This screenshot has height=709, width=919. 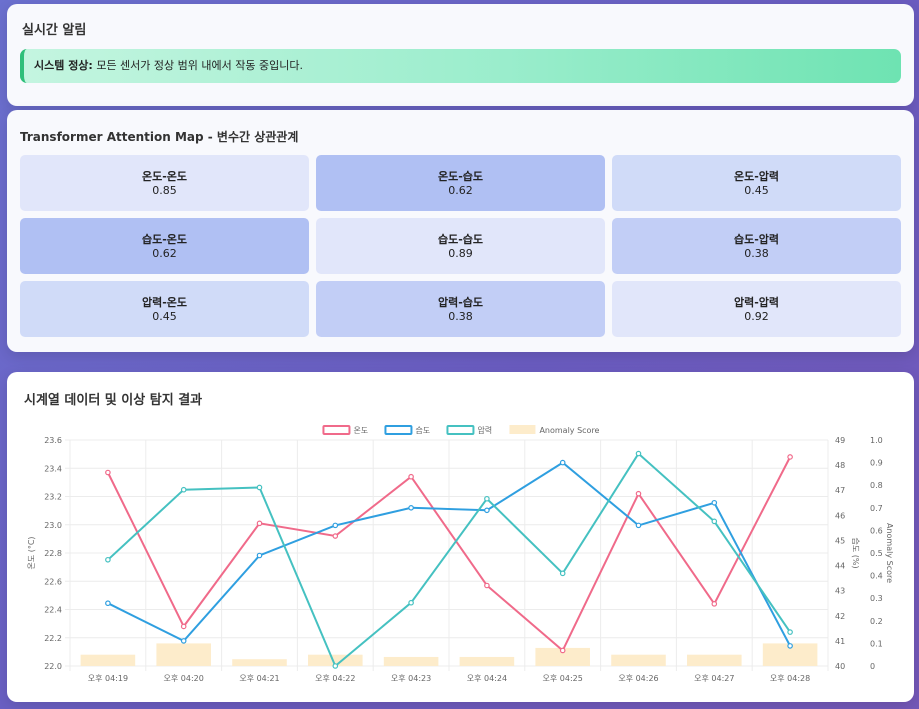 I want to click on legend-label: Anomaly Score, so click(x=569, y=430).